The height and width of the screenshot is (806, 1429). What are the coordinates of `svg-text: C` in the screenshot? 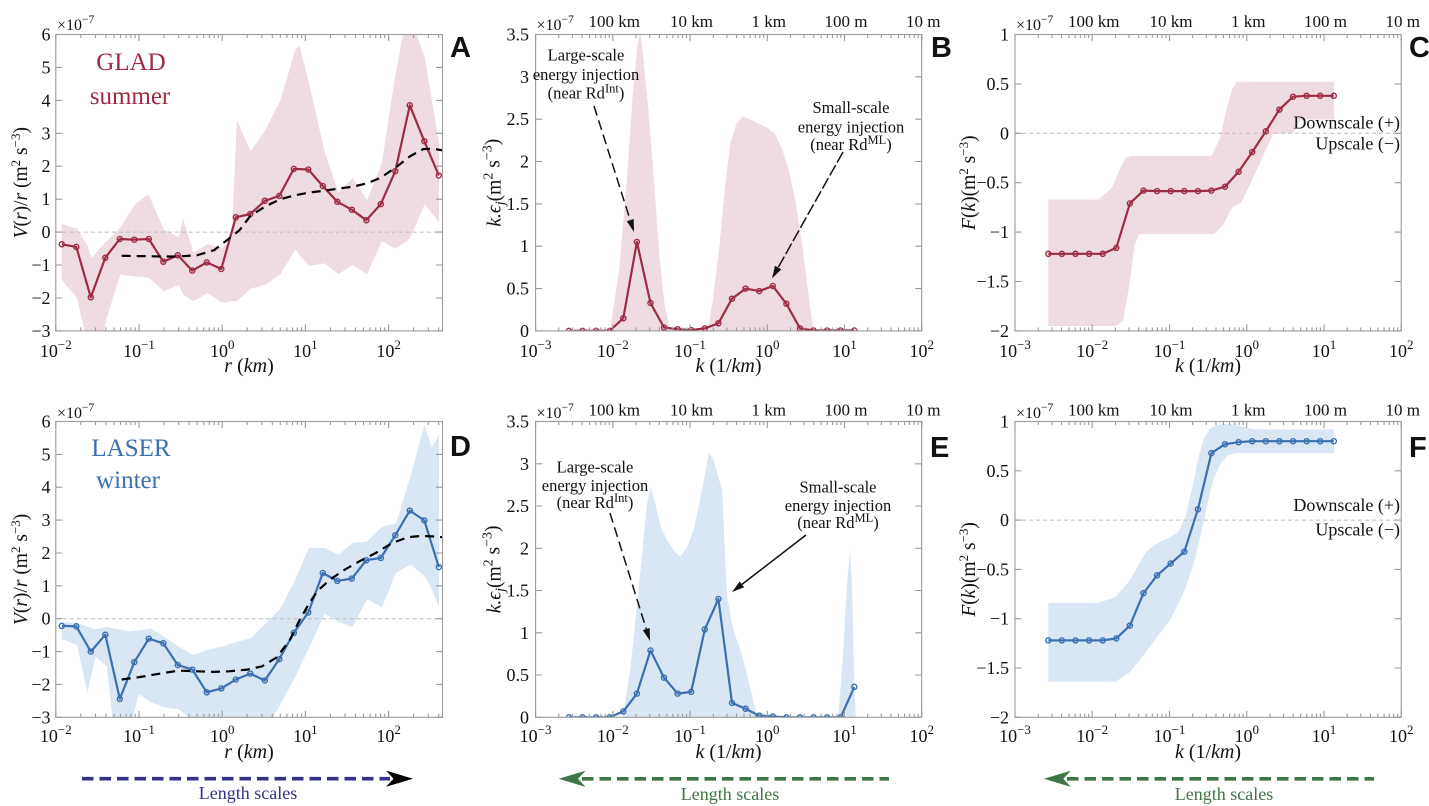 It's located at (1419, 48).